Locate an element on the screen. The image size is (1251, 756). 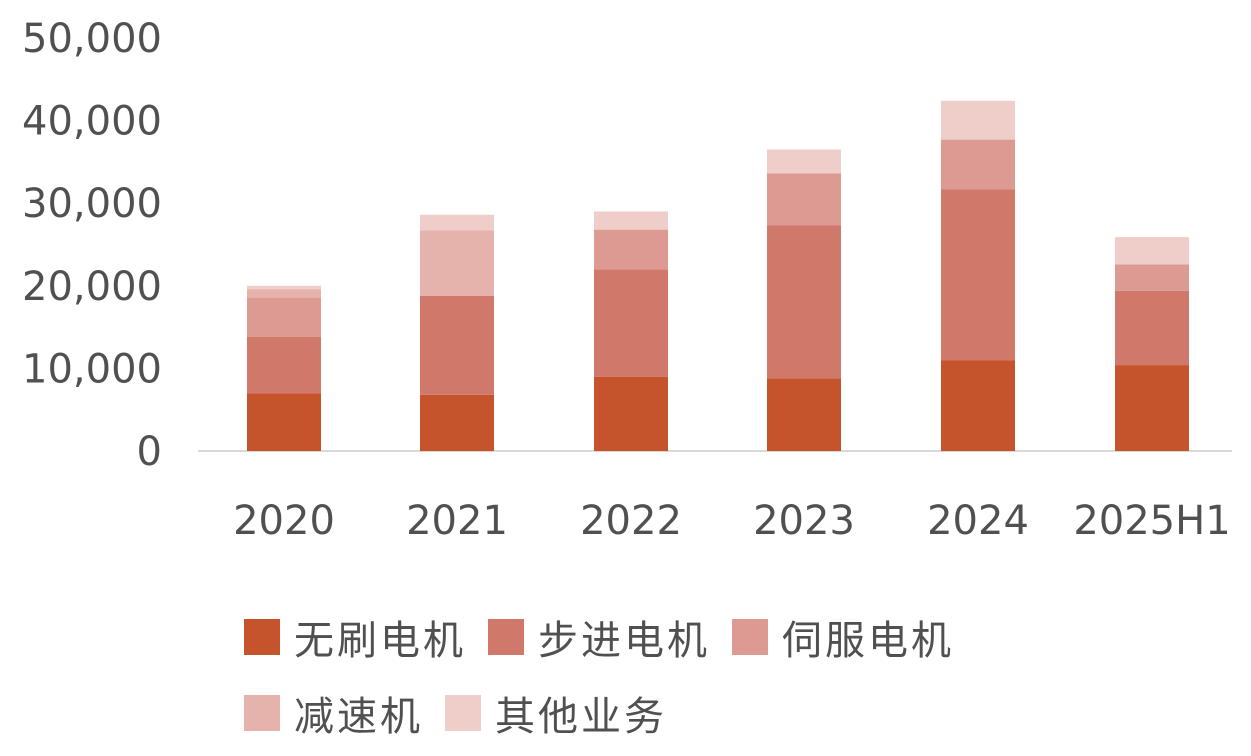
legend-row-1: 无刷电机 步进电机 伺服电机 is located at coordinates (674, 637).